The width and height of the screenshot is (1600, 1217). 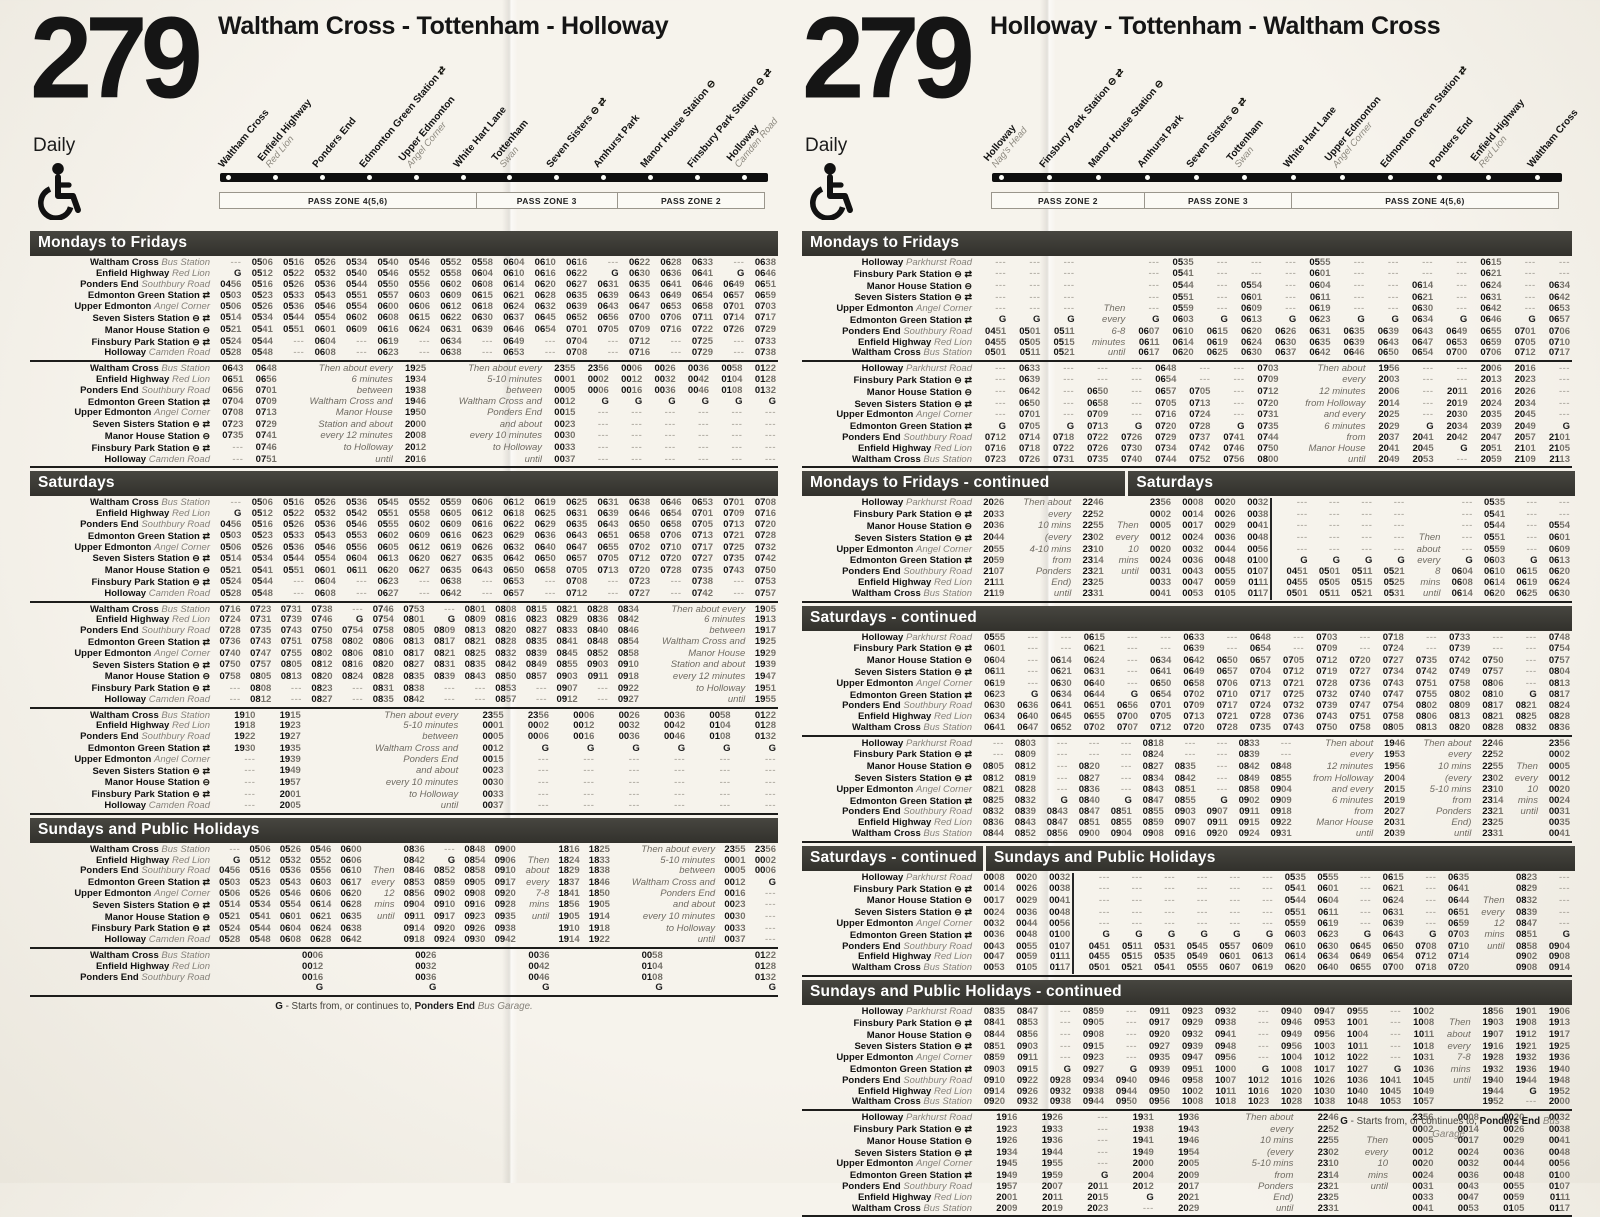 What do you see at coordinates (1360, 660) in the screenshot?
I see `time-cell: 0720` at bounding box center [1360, 660].